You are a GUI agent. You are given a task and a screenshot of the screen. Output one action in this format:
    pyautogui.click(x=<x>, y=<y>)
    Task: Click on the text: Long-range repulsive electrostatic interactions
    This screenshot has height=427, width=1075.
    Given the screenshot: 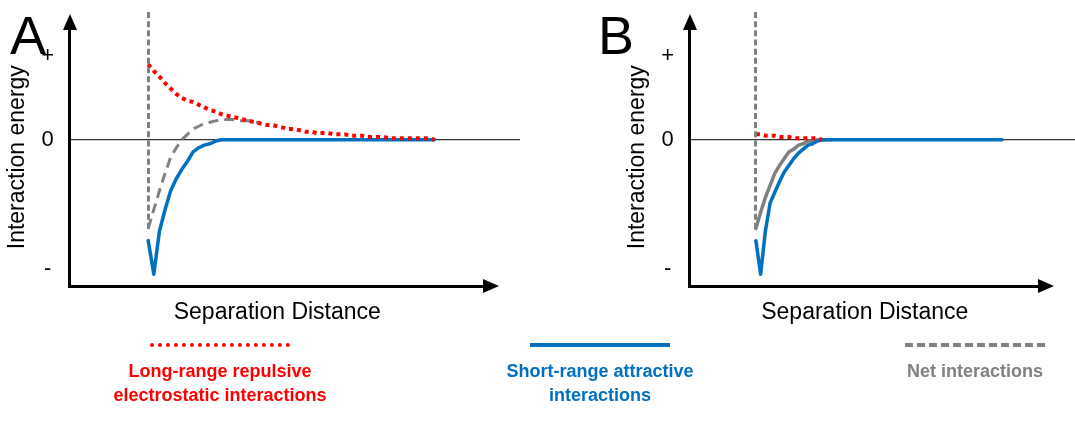 What is the action you would take?
    pyautogui.click(x=220, y=383)
    